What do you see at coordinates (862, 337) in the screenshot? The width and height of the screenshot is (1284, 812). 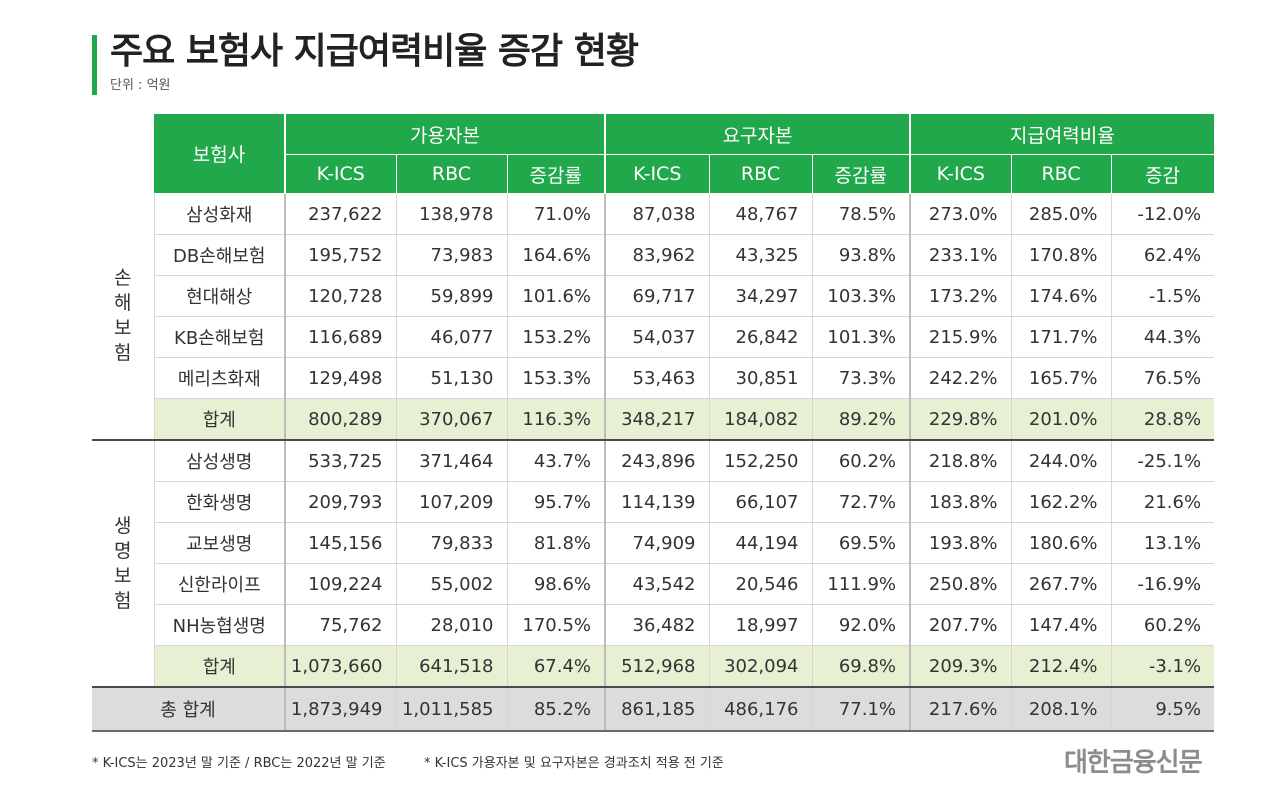 I see `table-cell: 101.3%` at bounding box center [862, 337].